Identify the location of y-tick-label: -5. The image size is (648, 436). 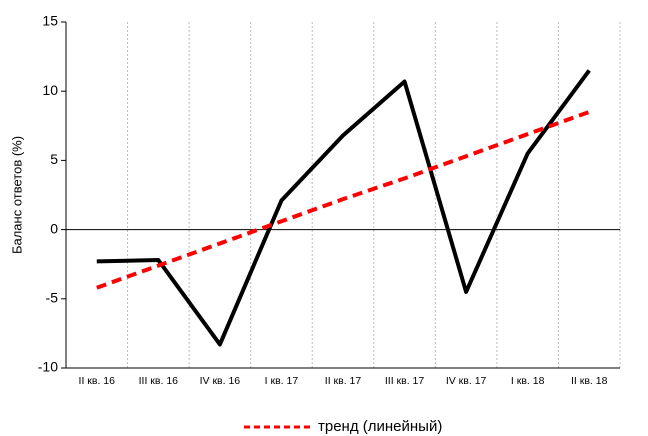
(52, 298).